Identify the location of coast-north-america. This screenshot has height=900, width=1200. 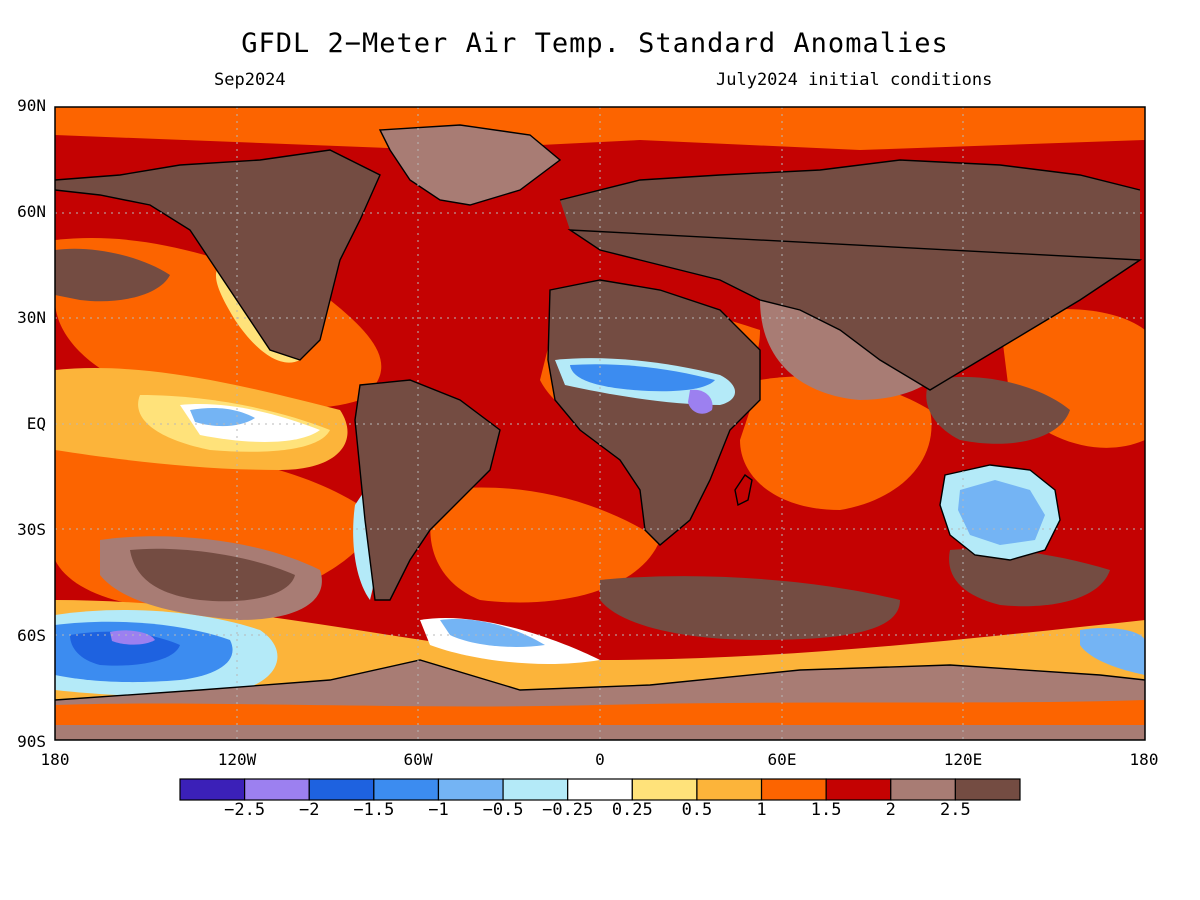
(218, 255).